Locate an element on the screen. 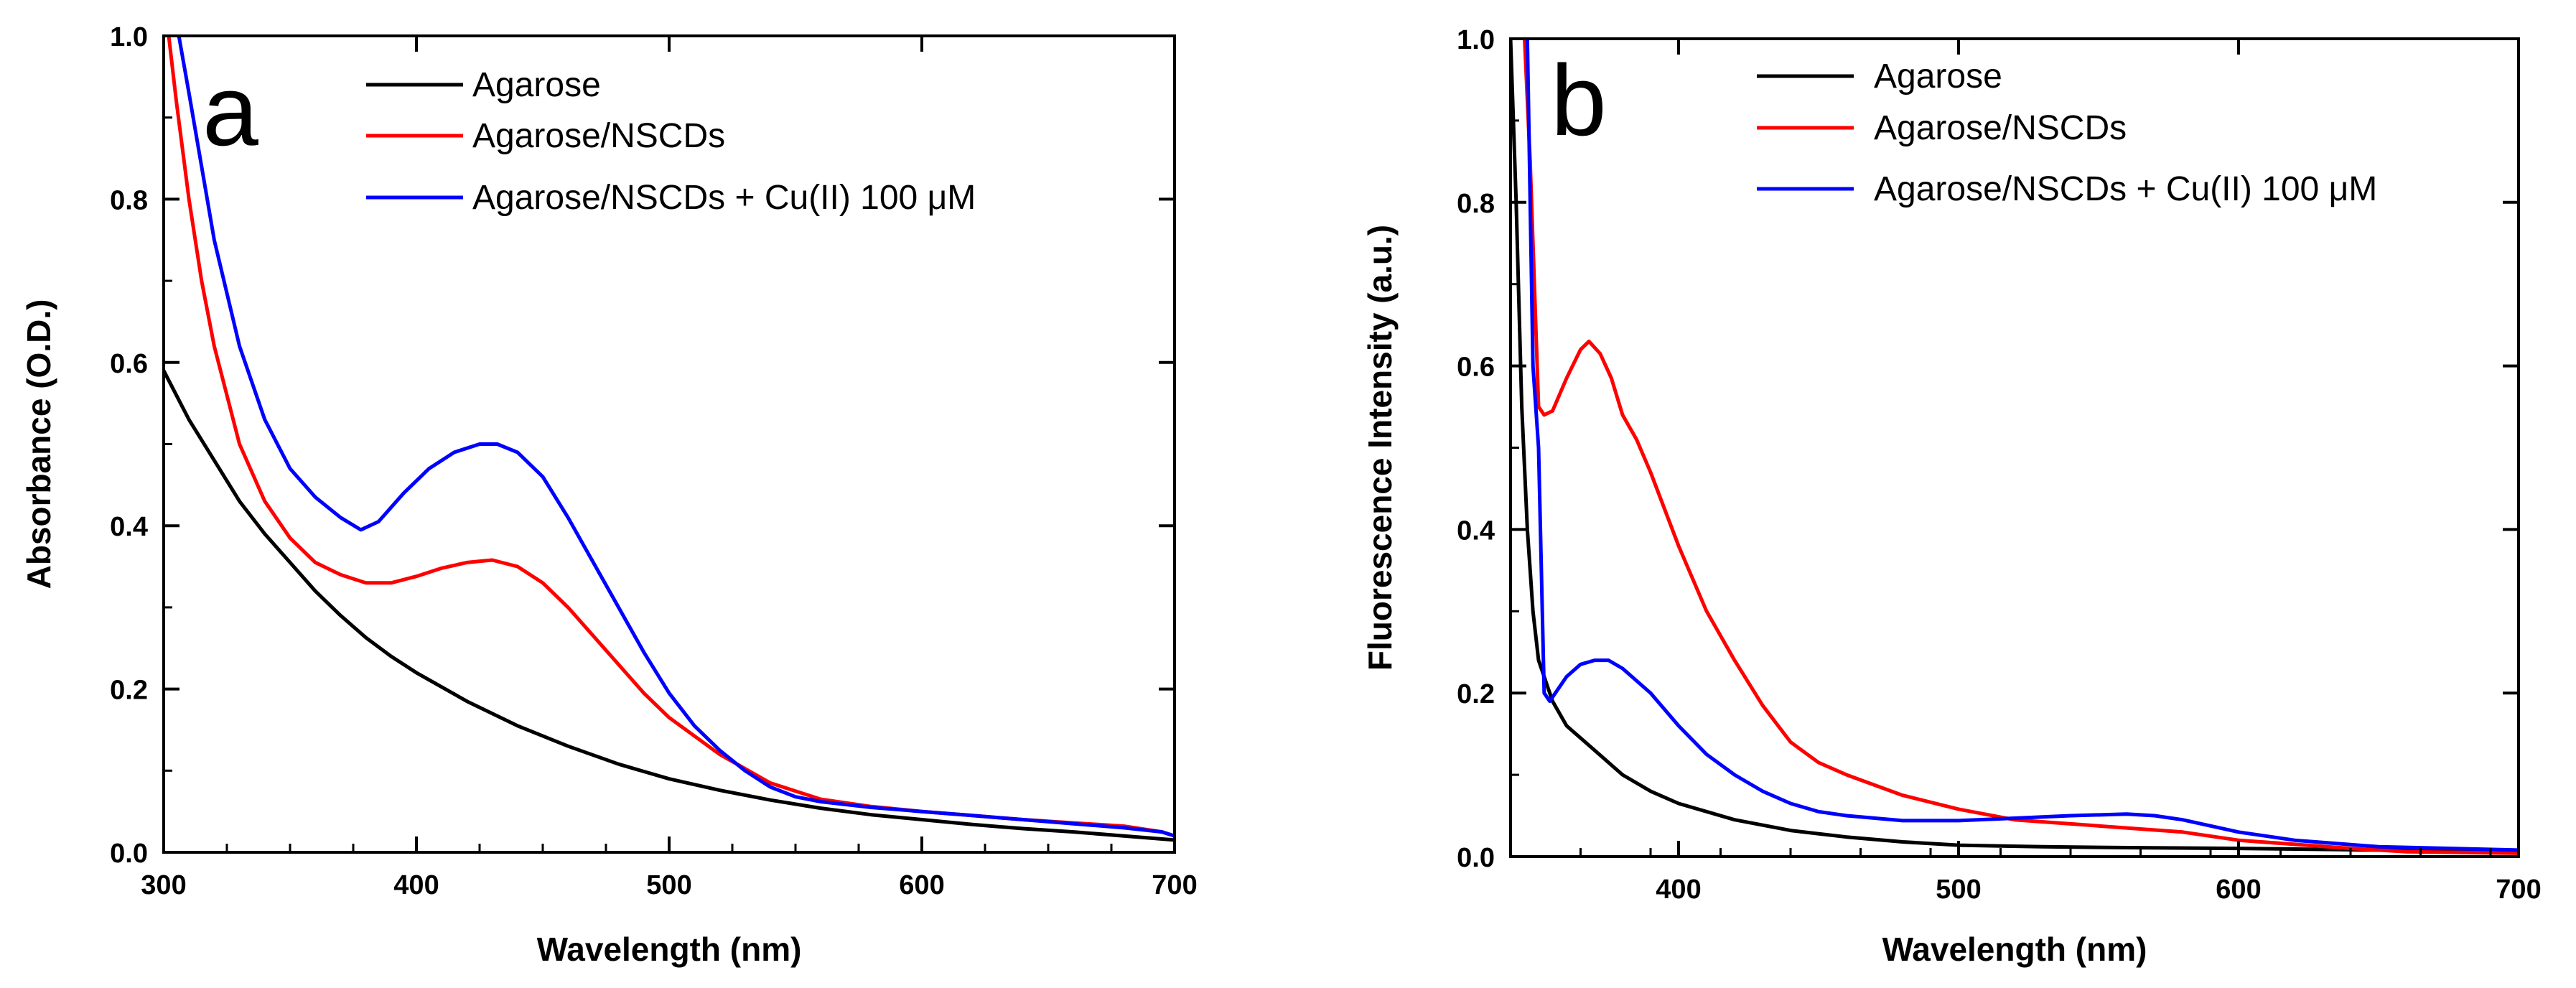 The image size is (2576, 988). x-tick-label: 300 is located at coordinates (163, 885).